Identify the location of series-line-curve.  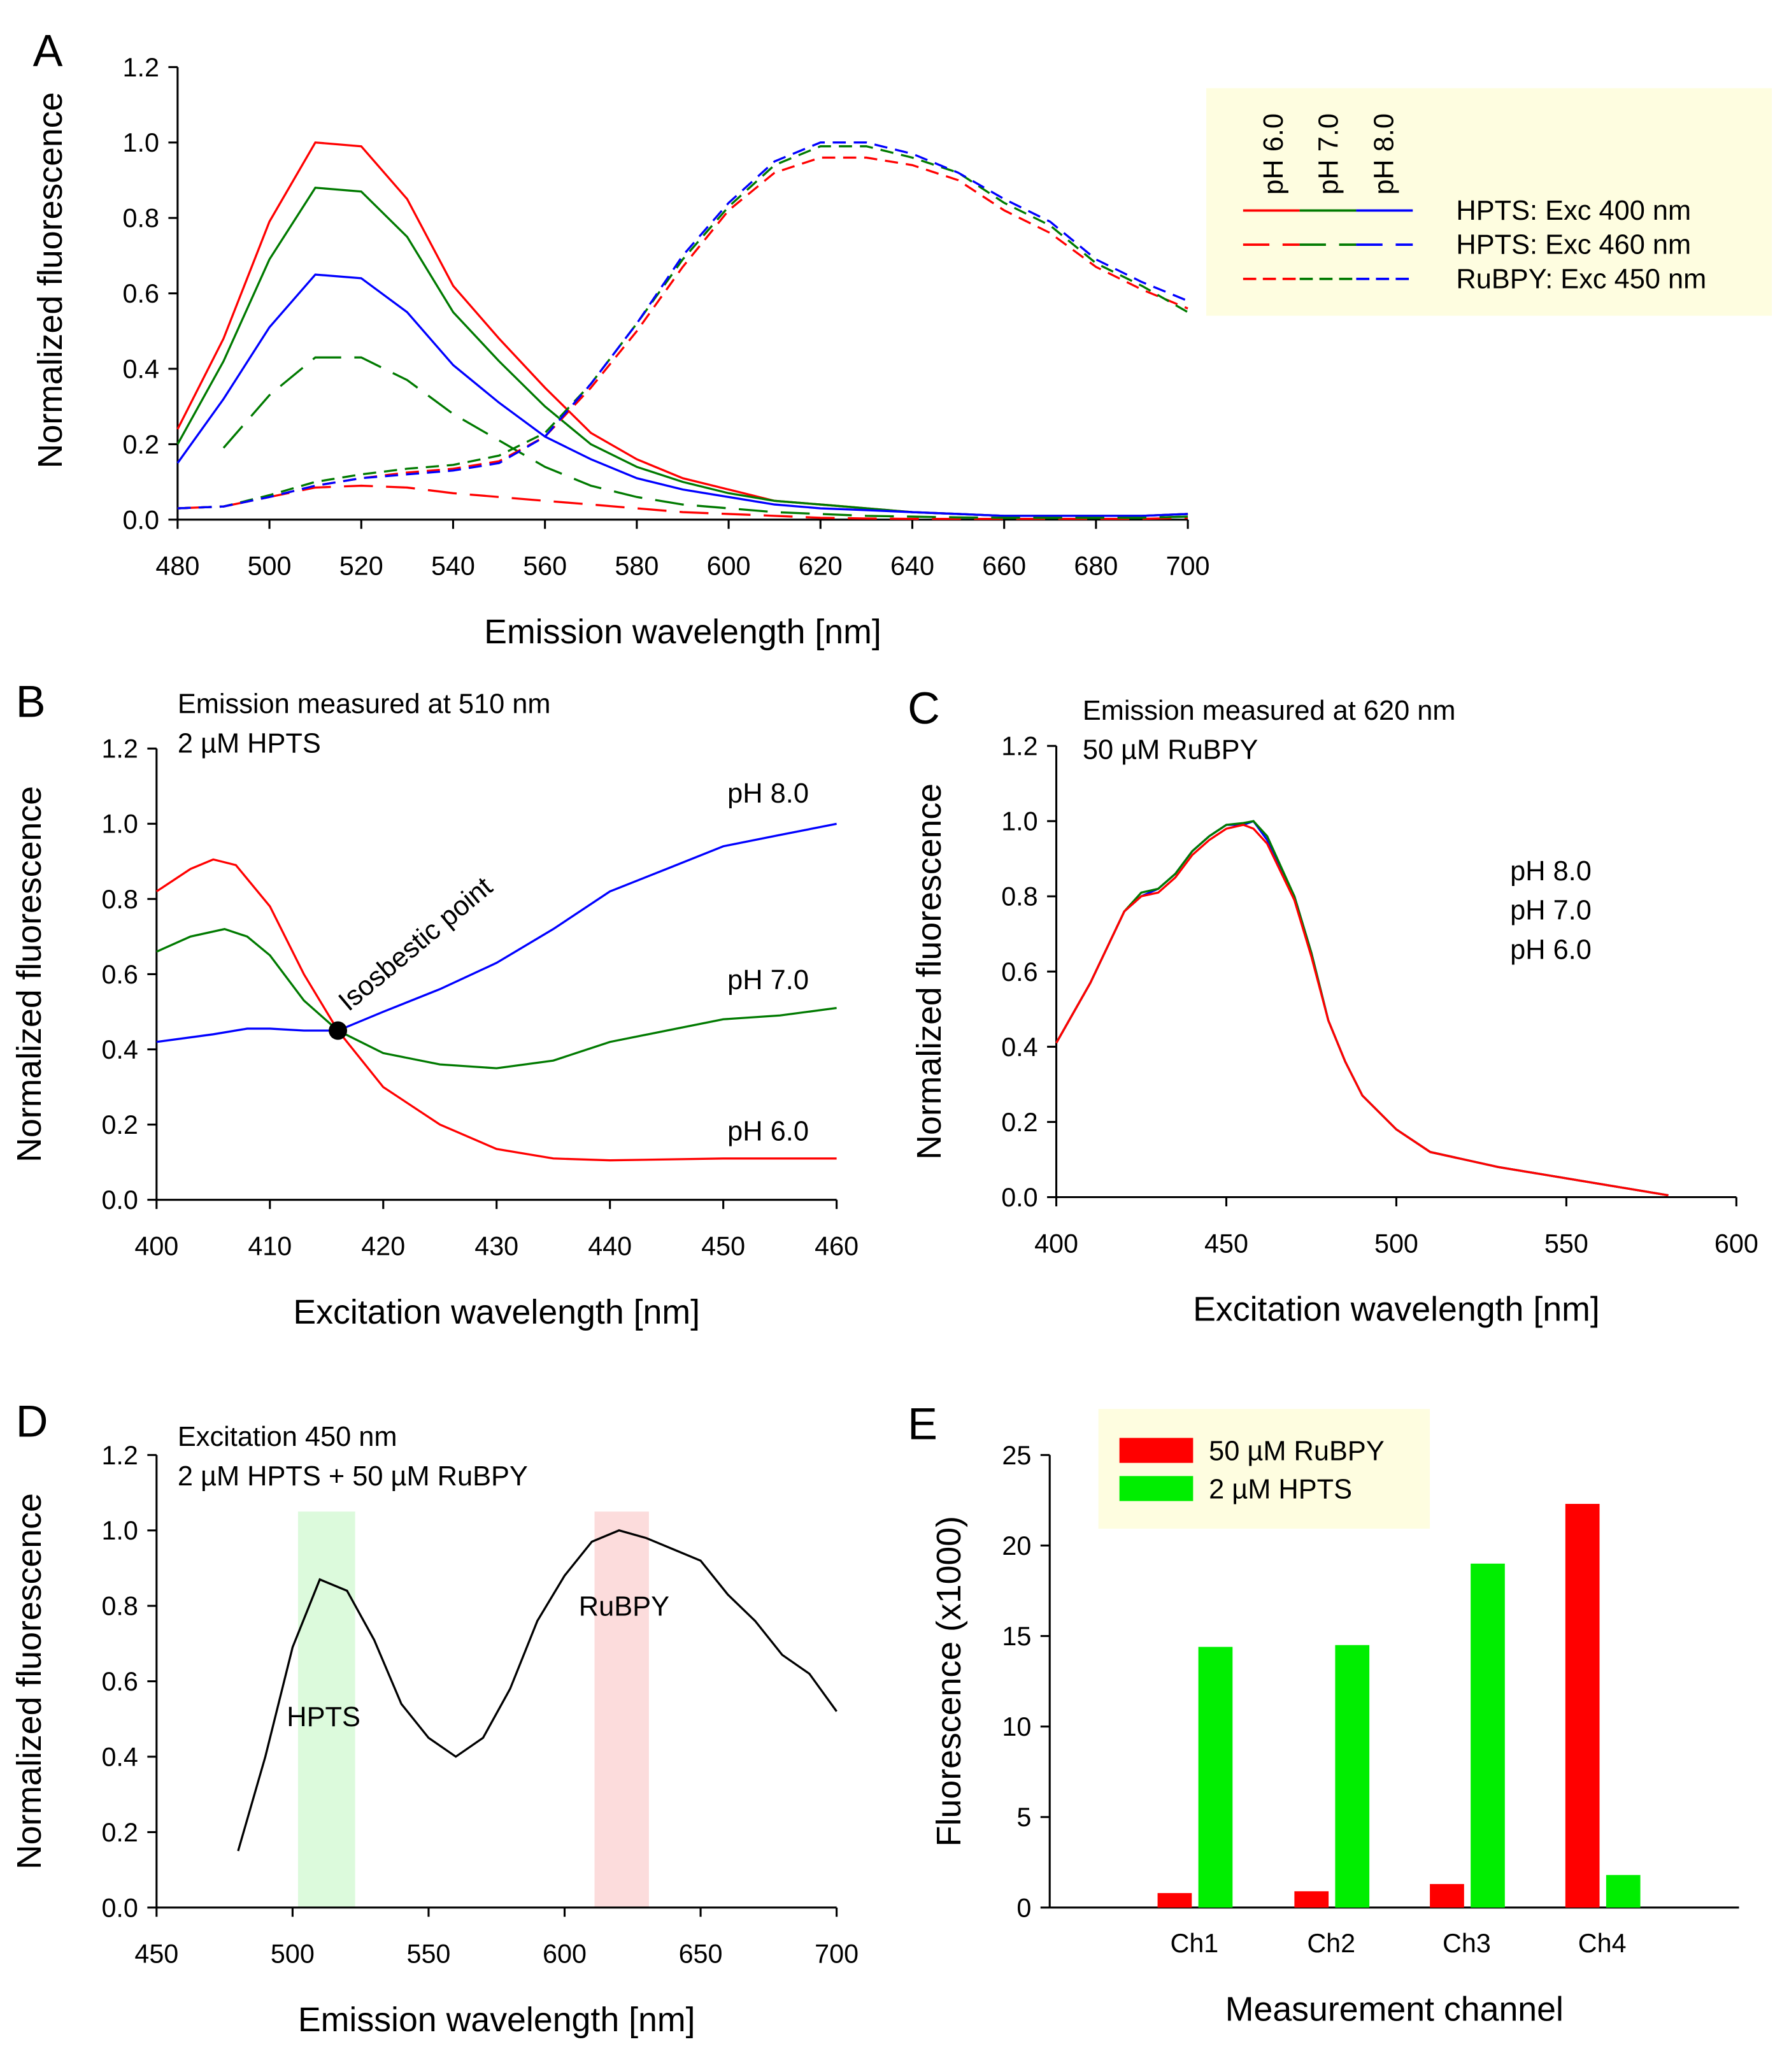
(537, 1690).